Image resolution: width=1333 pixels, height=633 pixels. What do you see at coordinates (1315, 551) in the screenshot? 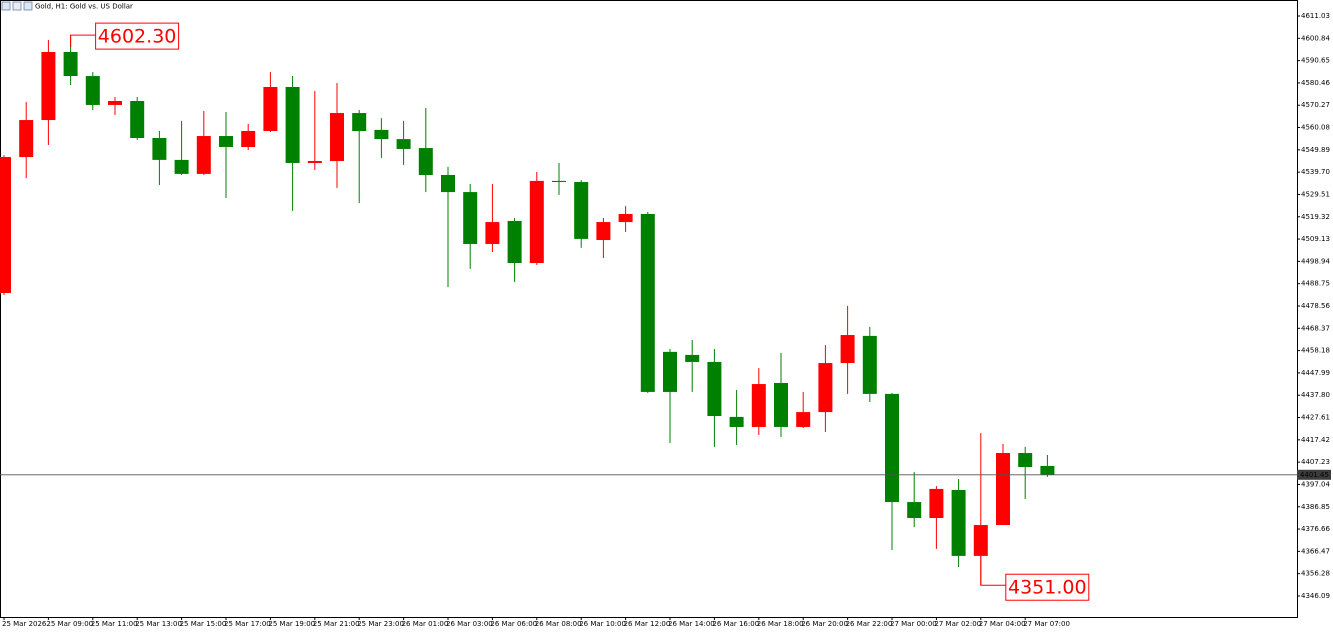
I see `y-tick-label: 4366.47` at bounding box center [1315, 551].